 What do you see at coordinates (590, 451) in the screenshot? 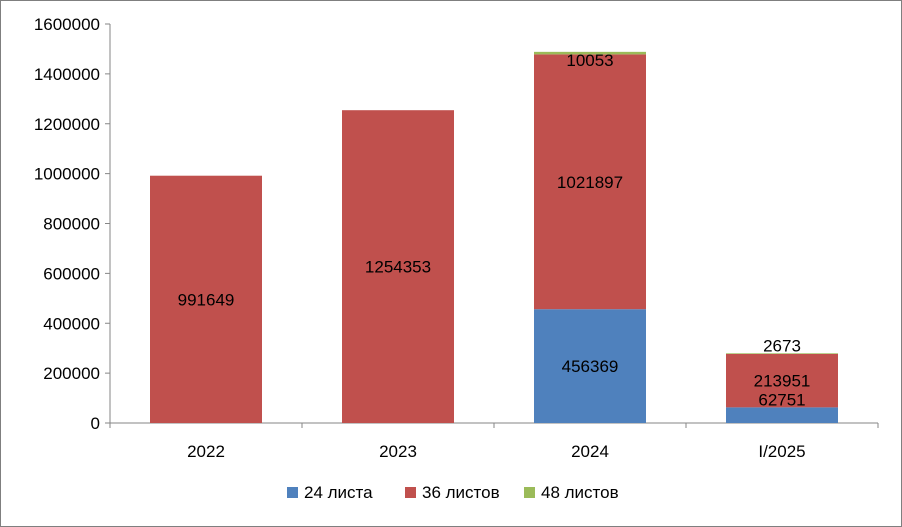
I see `x-tick-label: 2024` at bounding box center [590, 451].